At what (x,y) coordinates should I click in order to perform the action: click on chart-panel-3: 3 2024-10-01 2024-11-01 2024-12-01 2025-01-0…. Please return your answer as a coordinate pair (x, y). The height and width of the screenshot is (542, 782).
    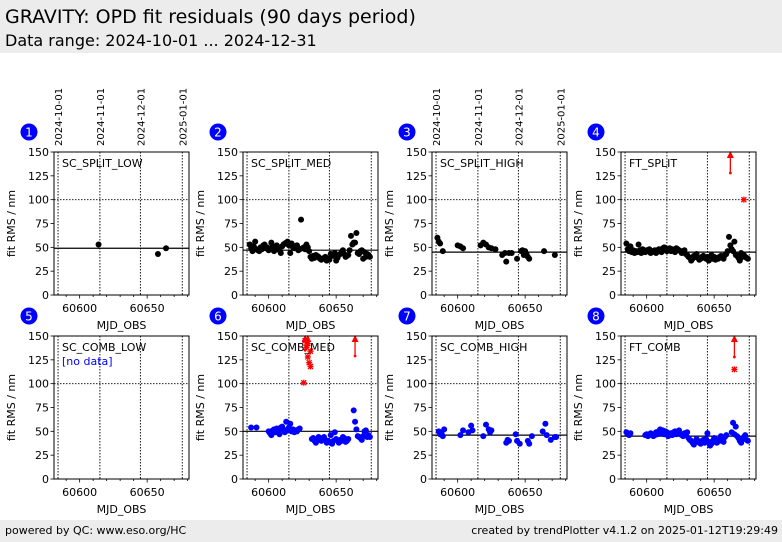
    Looking at the image, I should click on (475, 210).